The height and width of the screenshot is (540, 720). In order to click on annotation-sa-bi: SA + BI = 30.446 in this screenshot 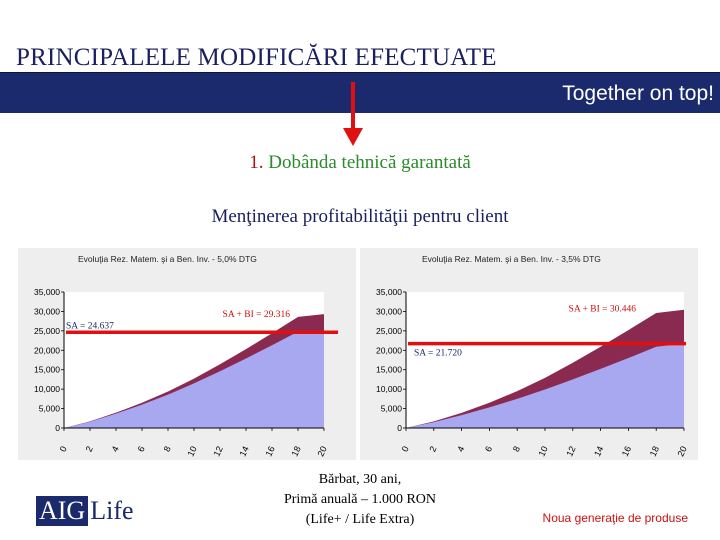, I will do `click(603, 310)`.